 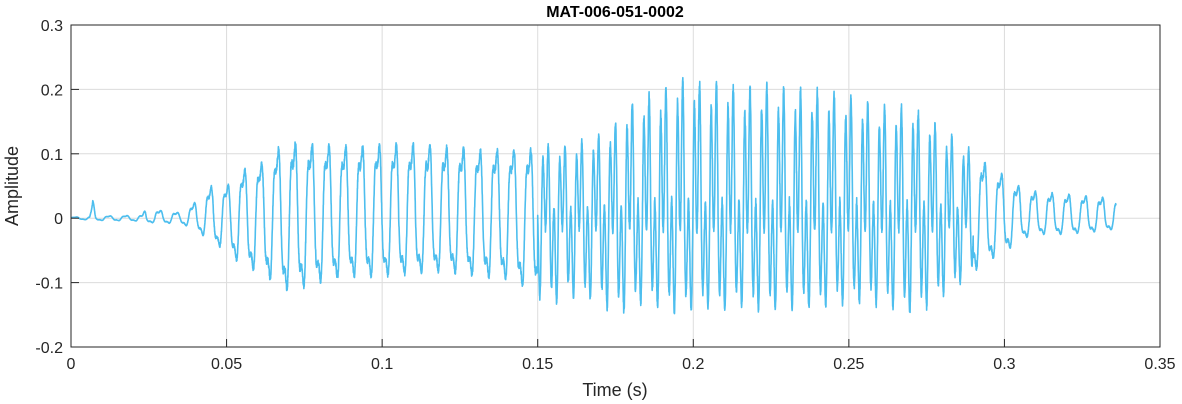 What do you see at coordinates (621, 356) in the screenshot?
I see `x-axis: 0 0.05 0.1 0.15 0.2 0.25 0.3 0.35` at bounding box center [621, 356].